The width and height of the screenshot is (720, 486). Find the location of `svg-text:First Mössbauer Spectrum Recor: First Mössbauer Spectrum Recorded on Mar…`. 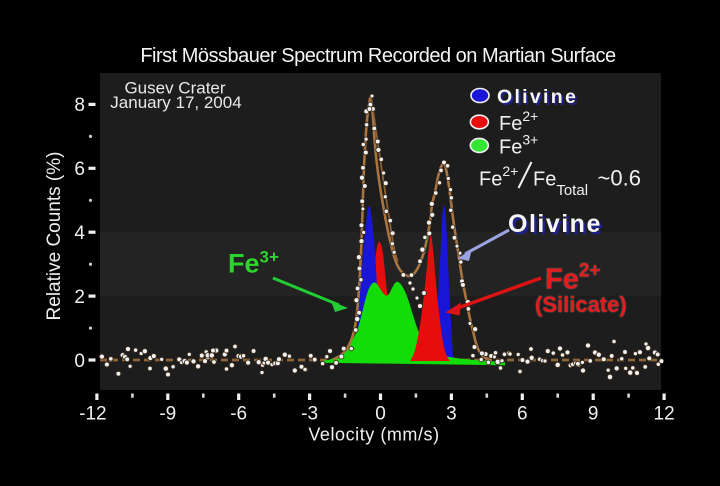

svg-text:First Mössbauer Spectrum Recor: First Mössbauer Spectrum Recorded on Mar… is located at coordinates (378, 56).